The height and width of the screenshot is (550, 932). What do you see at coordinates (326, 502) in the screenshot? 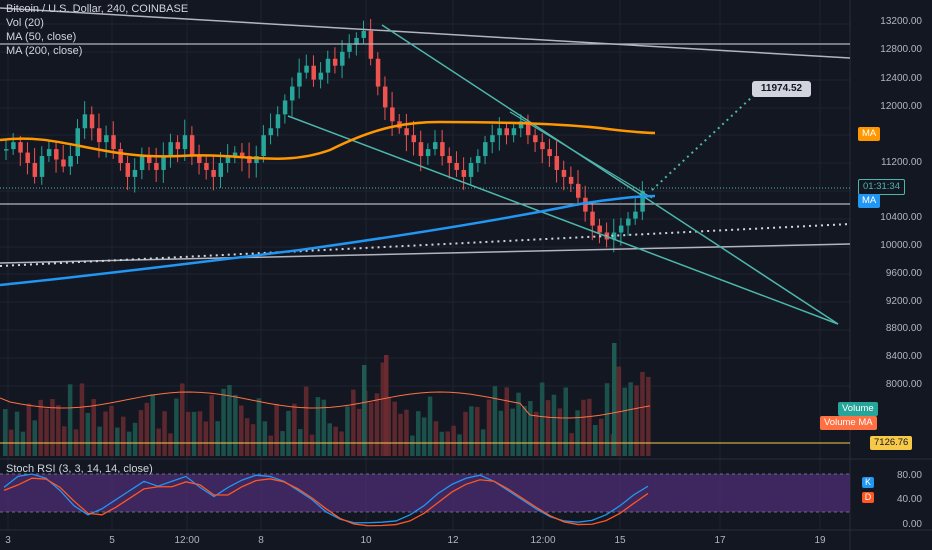
I see `stoch-d-line` at bounding box center [326, 502].